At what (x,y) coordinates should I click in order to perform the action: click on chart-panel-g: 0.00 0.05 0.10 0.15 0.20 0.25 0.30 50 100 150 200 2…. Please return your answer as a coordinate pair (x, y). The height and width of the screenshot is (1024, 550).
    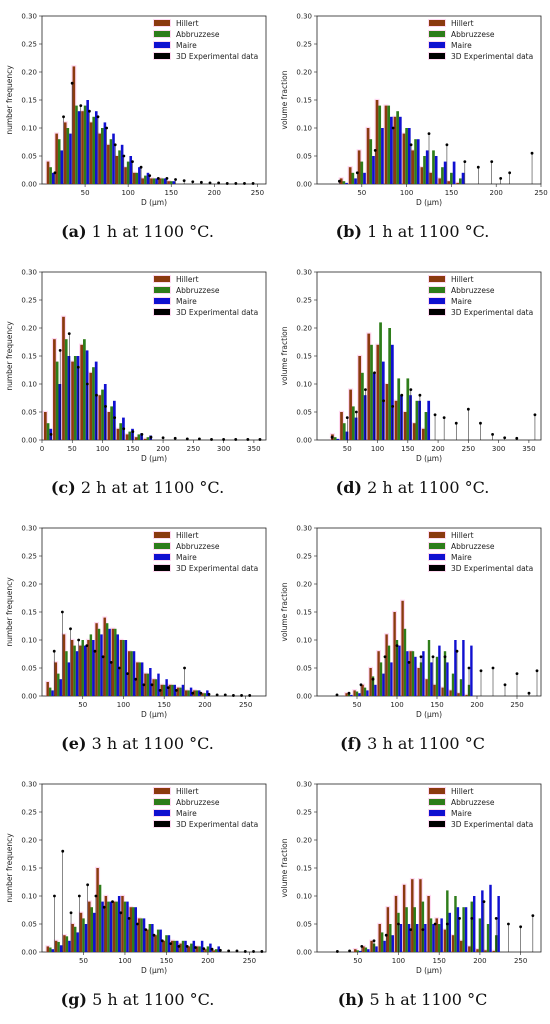
    Looking at the image, I should click on (137, 896).